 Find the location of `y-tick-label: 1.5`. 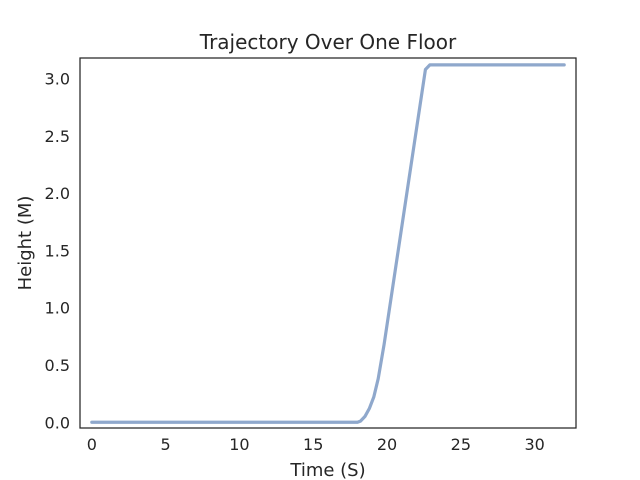

y-tick-label: 1.5 is located at coordinates (57, 250).